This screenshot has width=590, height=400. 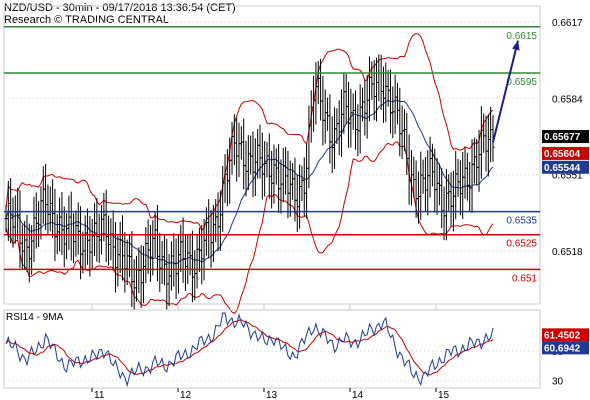 I want to click on level-label: 0.6615, so click(x=521, y=36).